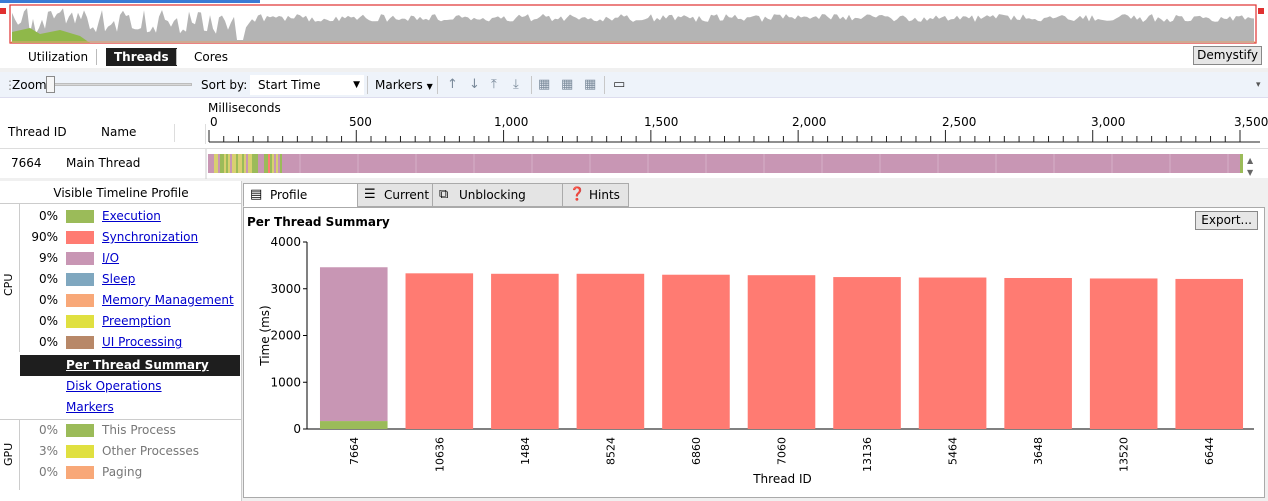 This screenshot has width=1268, height=501. Describe the element at coordinates (103, 163) in the screenshot. I see `thread-name-cell: Main Thread` at that location.